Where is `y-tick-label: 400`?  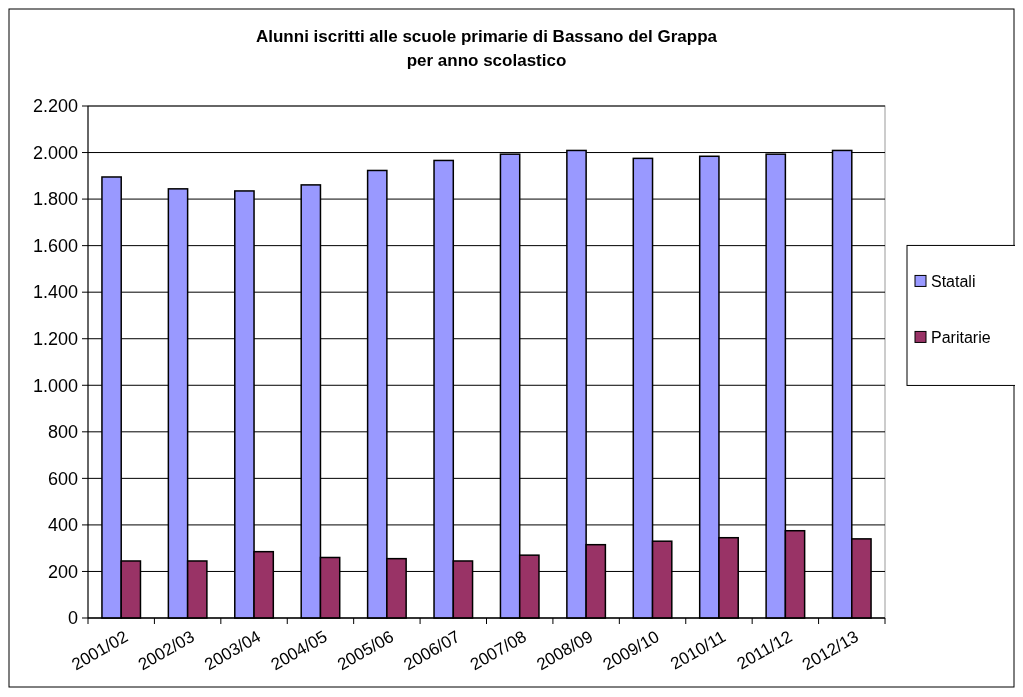
y-tick-label: 400 is located at coordinates (62, 525).